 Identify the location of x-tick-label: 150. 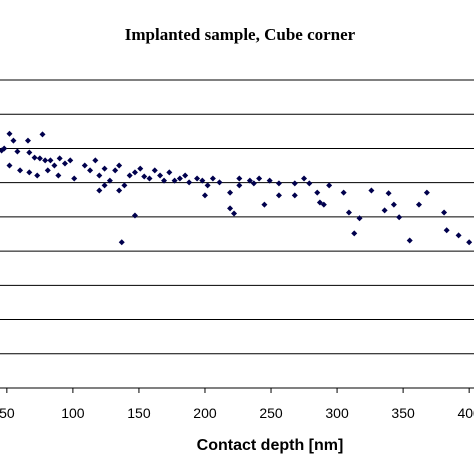
(139, 413).